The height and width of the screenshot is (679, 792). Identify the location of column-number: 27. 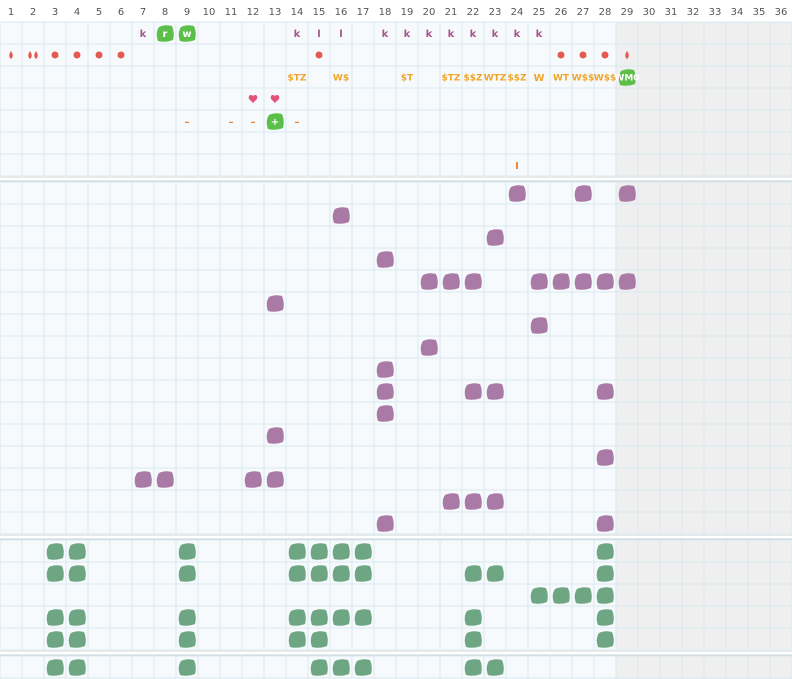
(583, 12).